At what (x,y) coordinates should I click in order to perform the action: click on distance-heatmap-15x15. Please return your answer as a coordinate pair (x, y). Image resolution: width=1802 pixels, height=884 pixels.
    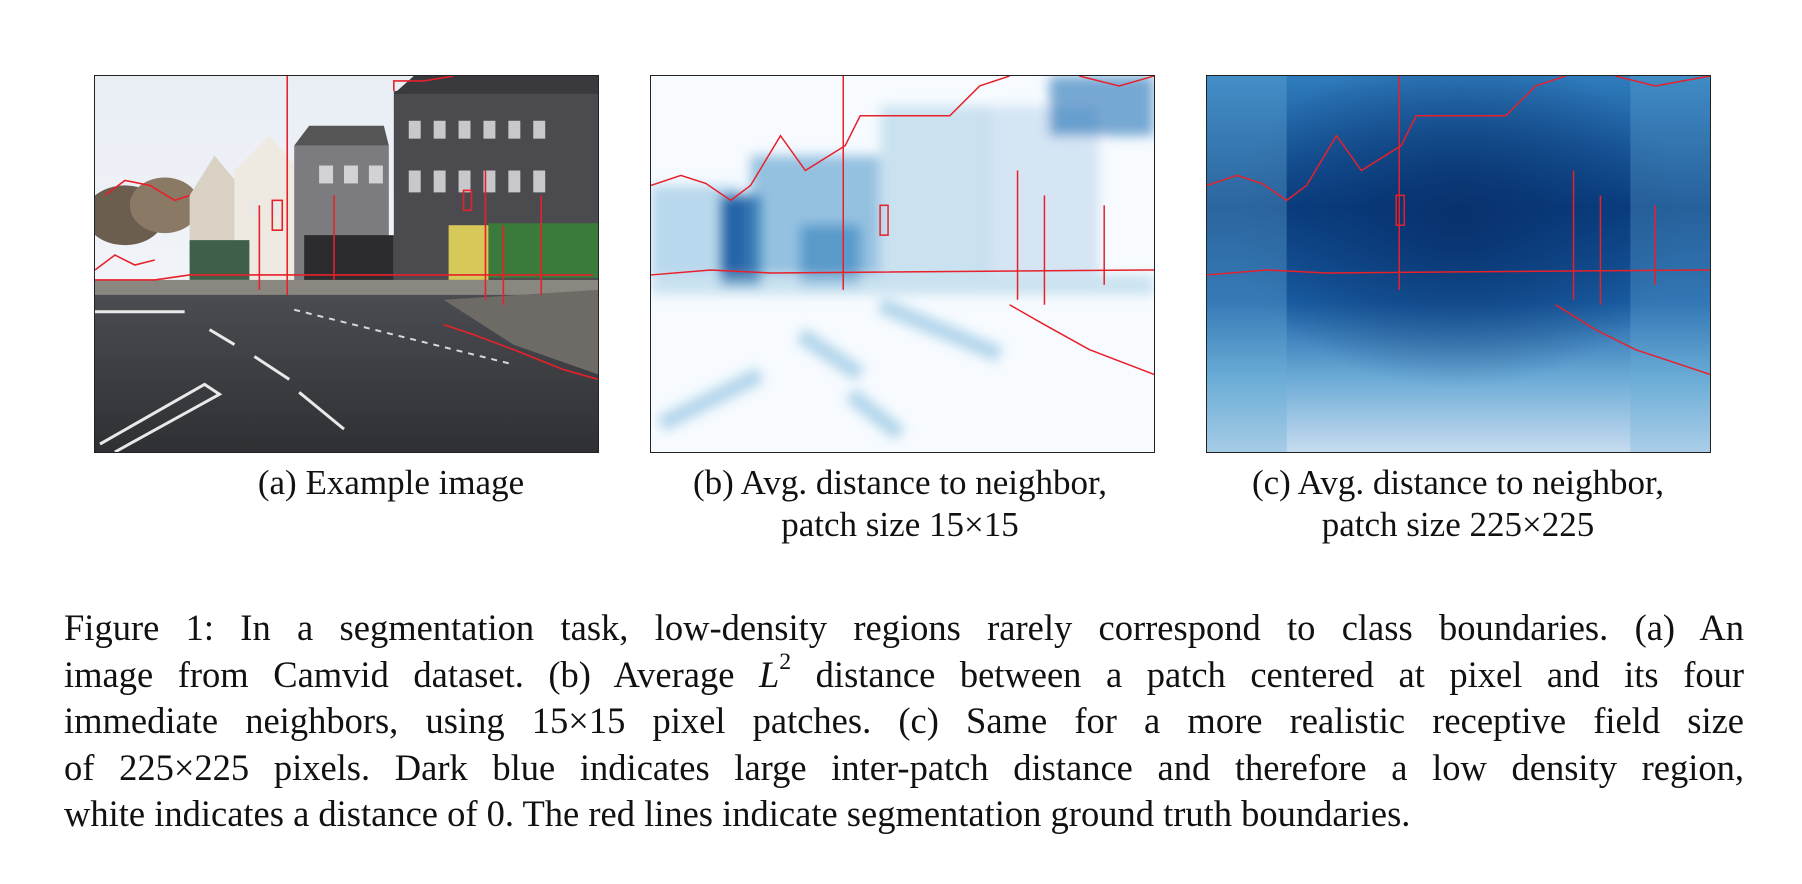
    Looking at the image, I should click on (902, 264).